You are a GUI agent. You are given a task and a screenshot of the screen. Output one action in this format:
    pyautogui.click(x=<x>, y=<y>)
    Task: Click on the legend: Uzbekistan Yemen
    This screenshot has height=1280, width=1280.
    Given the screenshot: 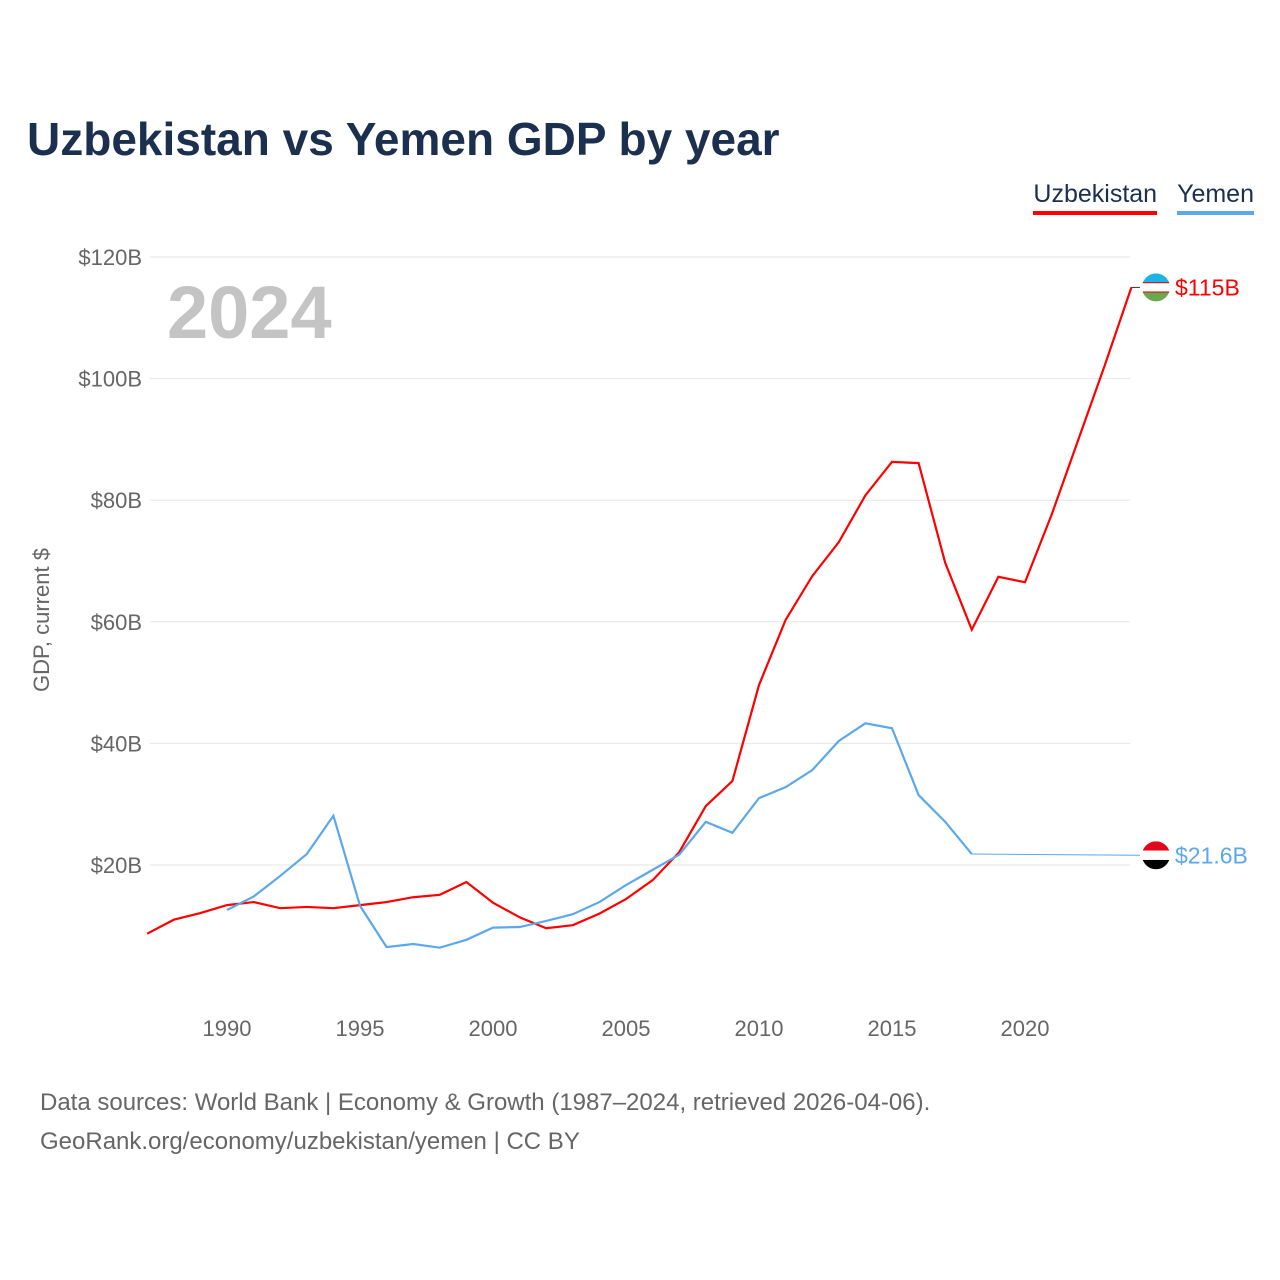 What is the action you would take?
    pyautogui.click(x=1143, y=197)
    